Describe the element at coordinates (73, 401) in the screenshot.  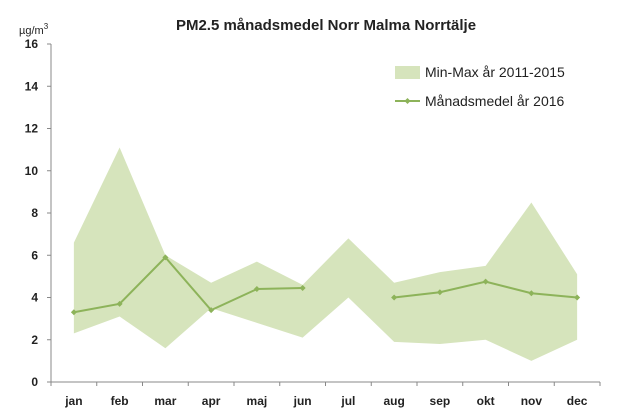
I see `x-tick-label: jan` at that location.